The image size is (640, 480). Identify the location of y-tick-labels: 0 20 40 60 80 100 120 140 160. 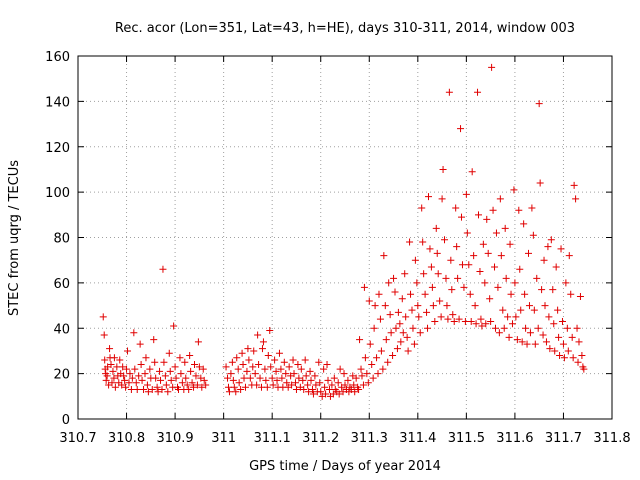
(57, 239).